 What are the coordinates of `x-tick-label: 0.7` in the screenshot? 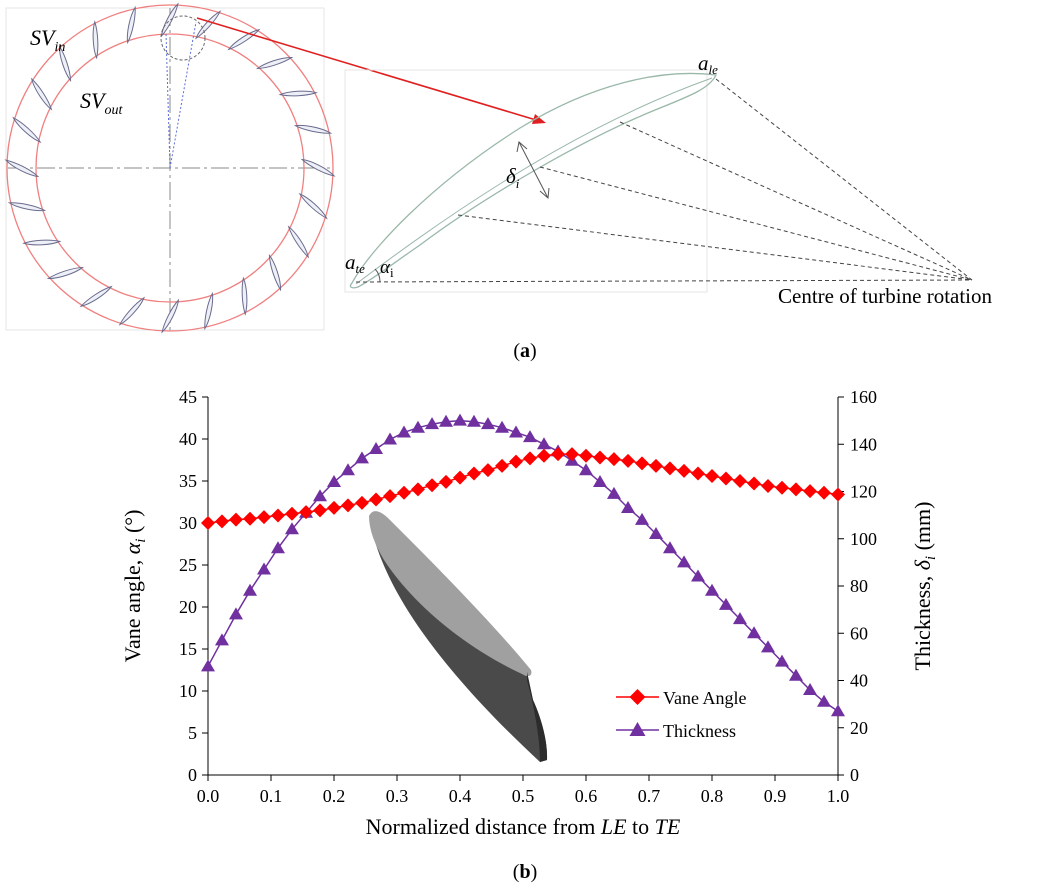 It's located at (649, 796).